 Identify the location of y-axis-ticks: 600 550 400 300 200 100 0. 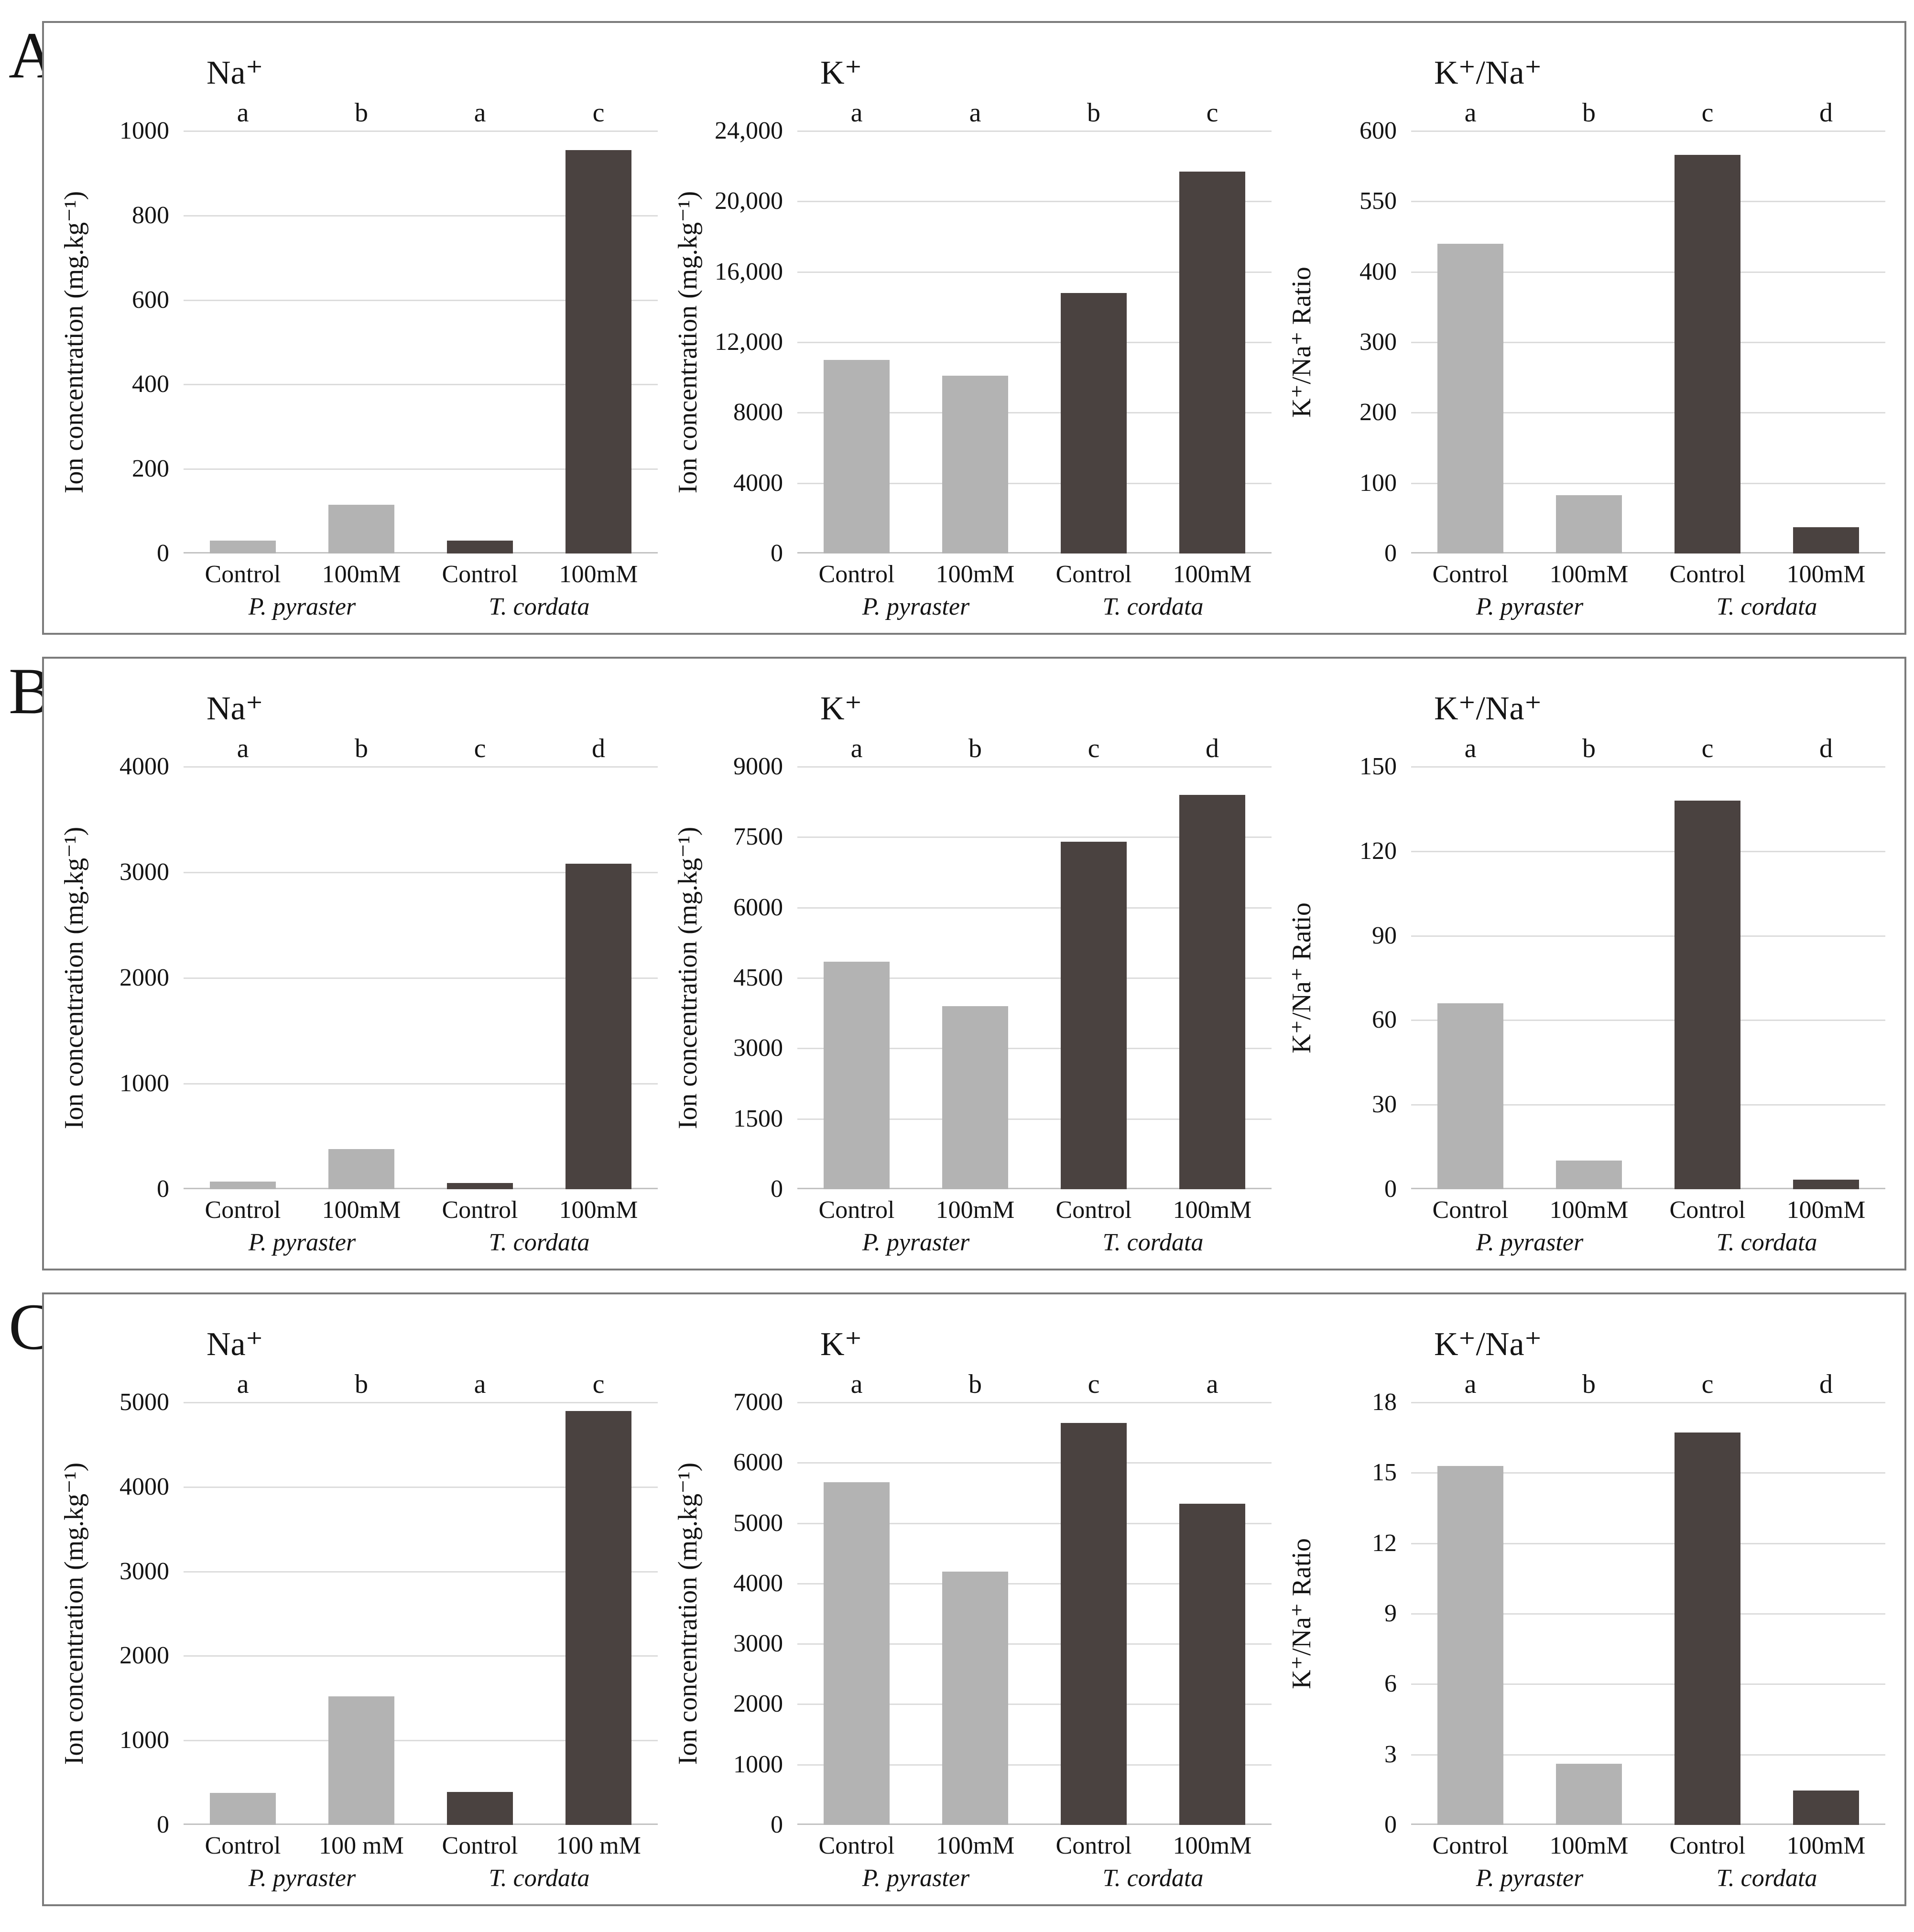
(1365, 343).